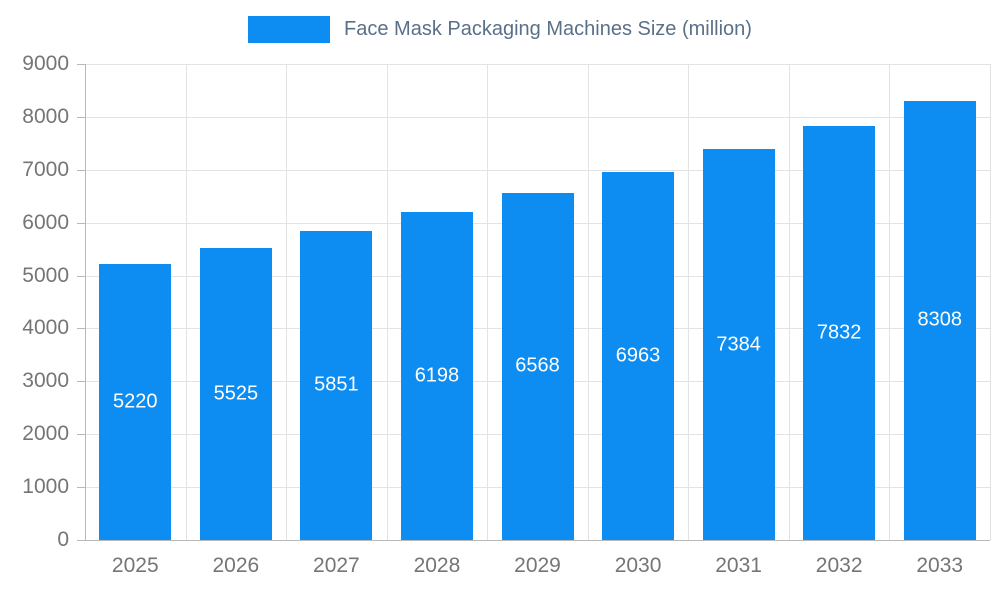  Describe the element at coordinates (537, 565) in the screenshot. I see `x-axis-tick-label: 2029` at that location.